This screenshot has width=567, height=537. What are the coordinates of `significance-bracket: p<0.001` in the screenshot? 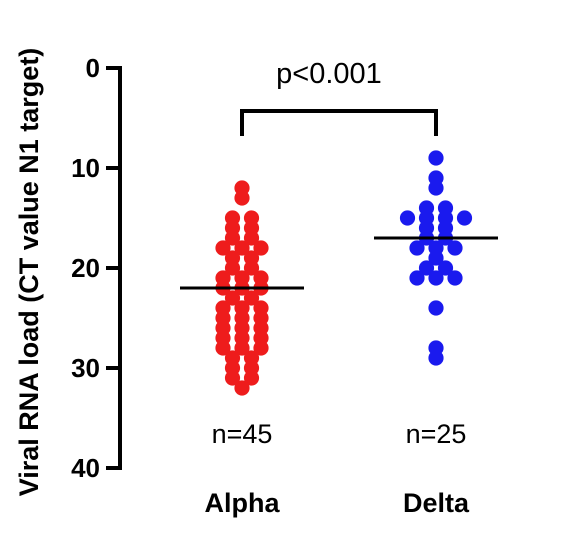 It's located at (339, 97).